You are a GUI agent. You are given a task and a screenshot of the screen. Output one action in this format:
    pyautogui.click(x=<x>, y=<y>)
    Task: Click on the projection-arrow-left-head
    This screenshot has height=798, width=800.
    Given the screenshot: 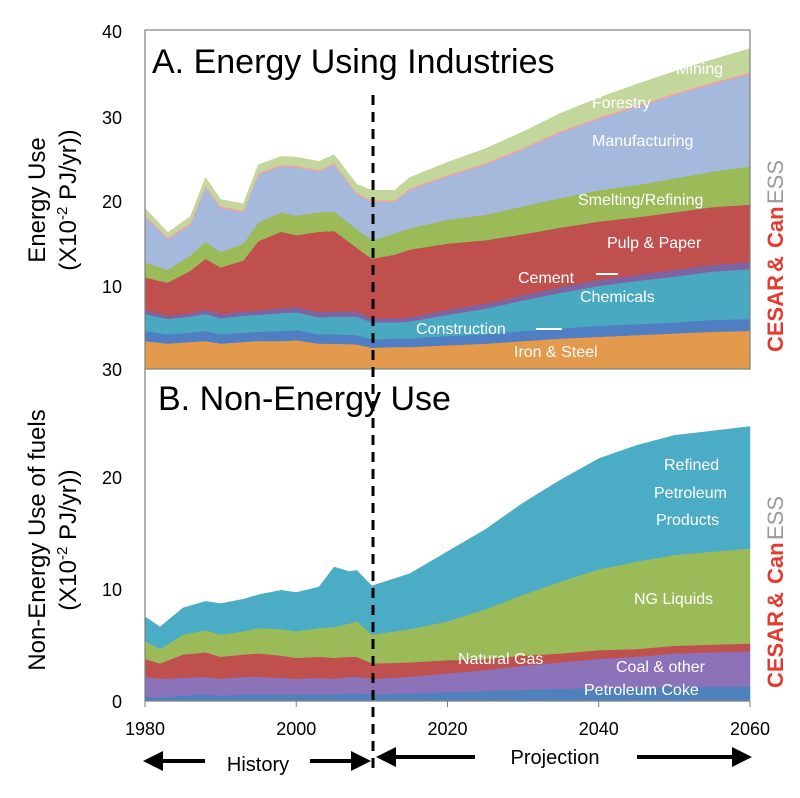 What is the action you would take?
    pyautogui.click(x=386, y=757)
    